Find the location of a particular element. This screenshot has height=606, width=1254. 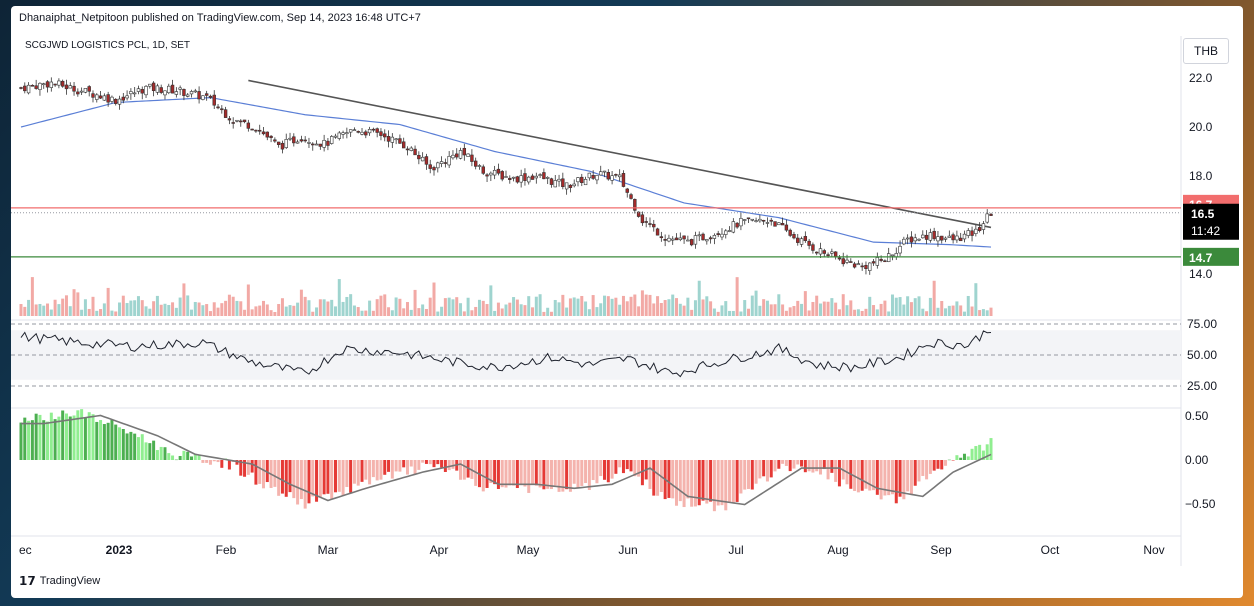

price-tick: 14.0 is located at coordinates (1201, 274).